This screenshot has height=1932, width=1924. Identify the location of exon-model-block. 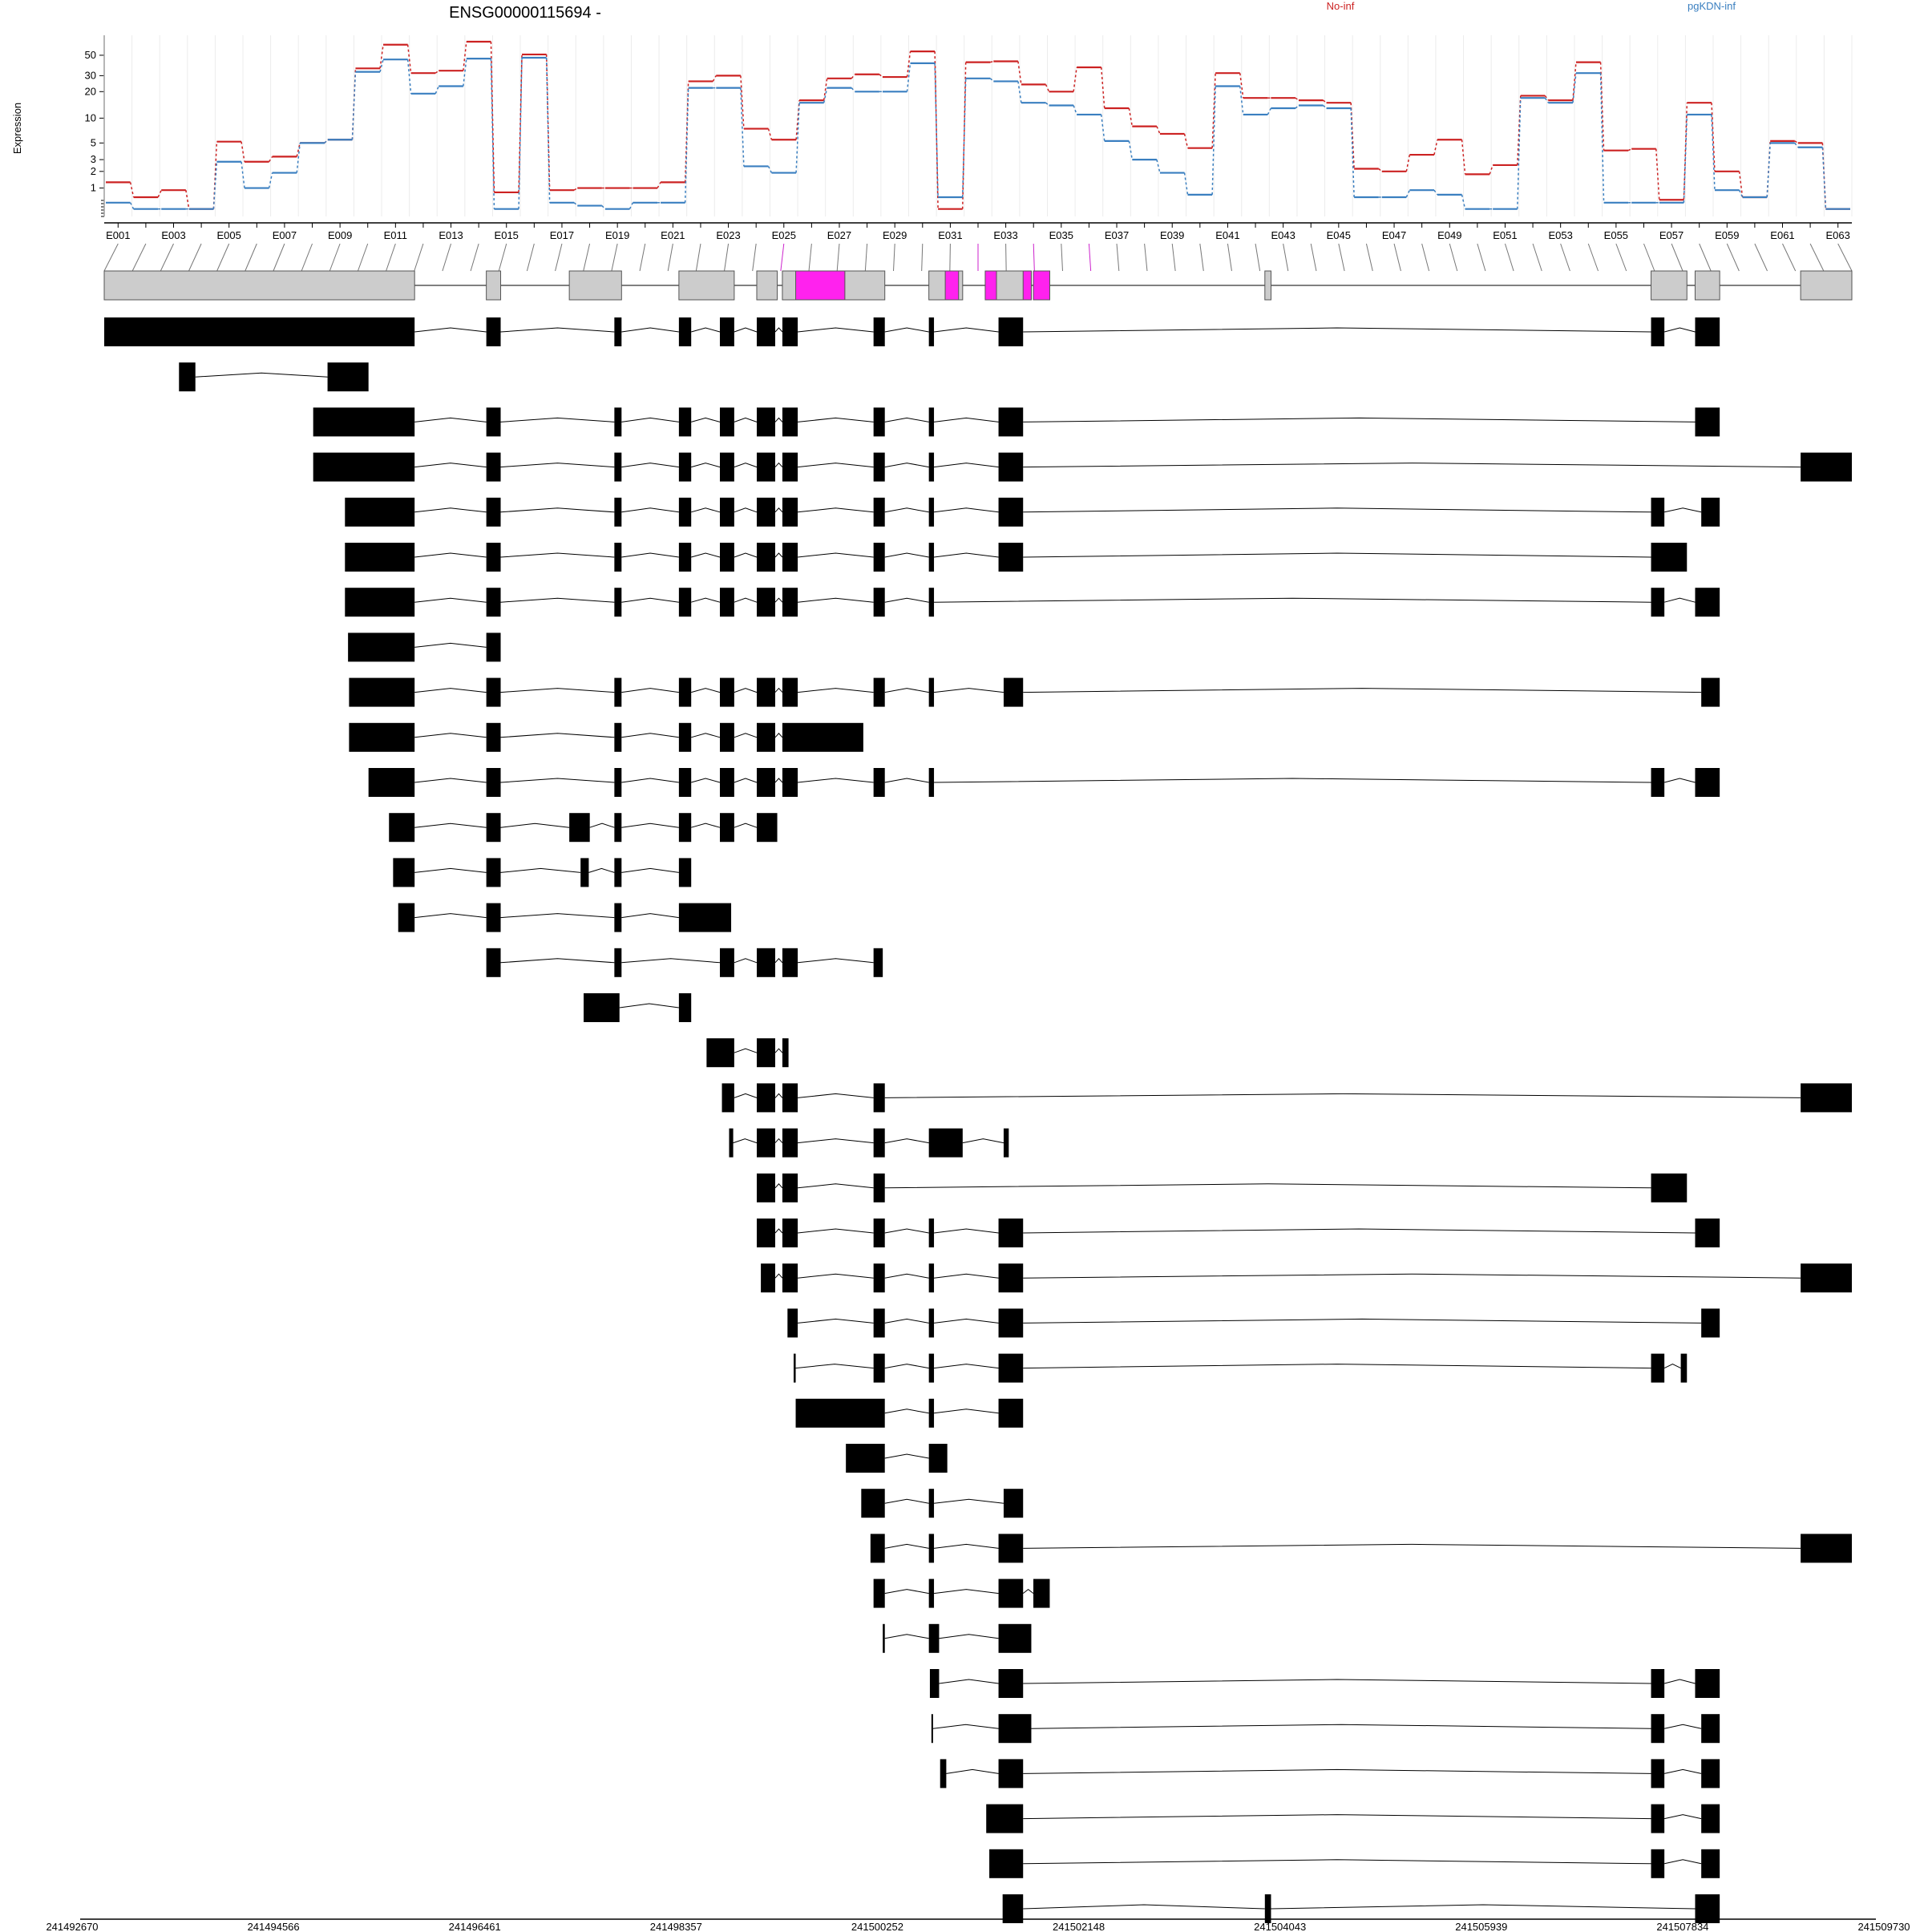
(1669, 285).